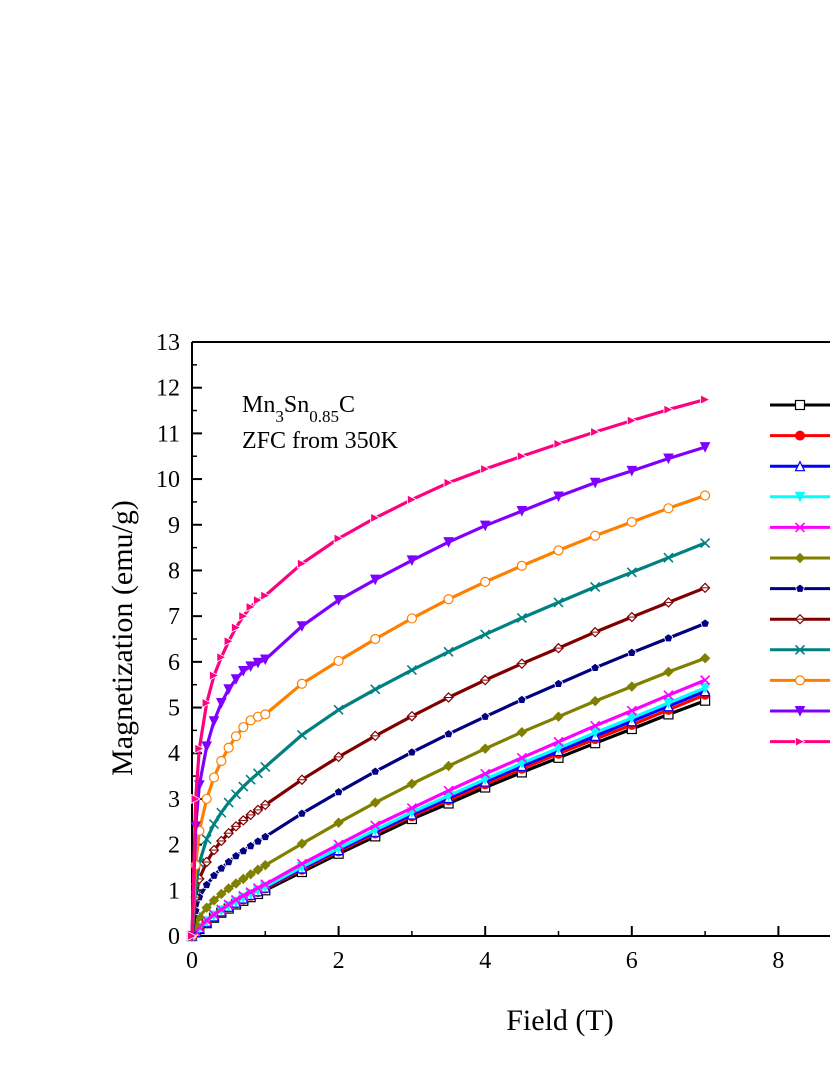 This screenshot has height=1075, width=830. What do you see at coordinates (168, 389) in the screenshot?
I see `y-tick-label: 12` at bounding box center [168, 389].